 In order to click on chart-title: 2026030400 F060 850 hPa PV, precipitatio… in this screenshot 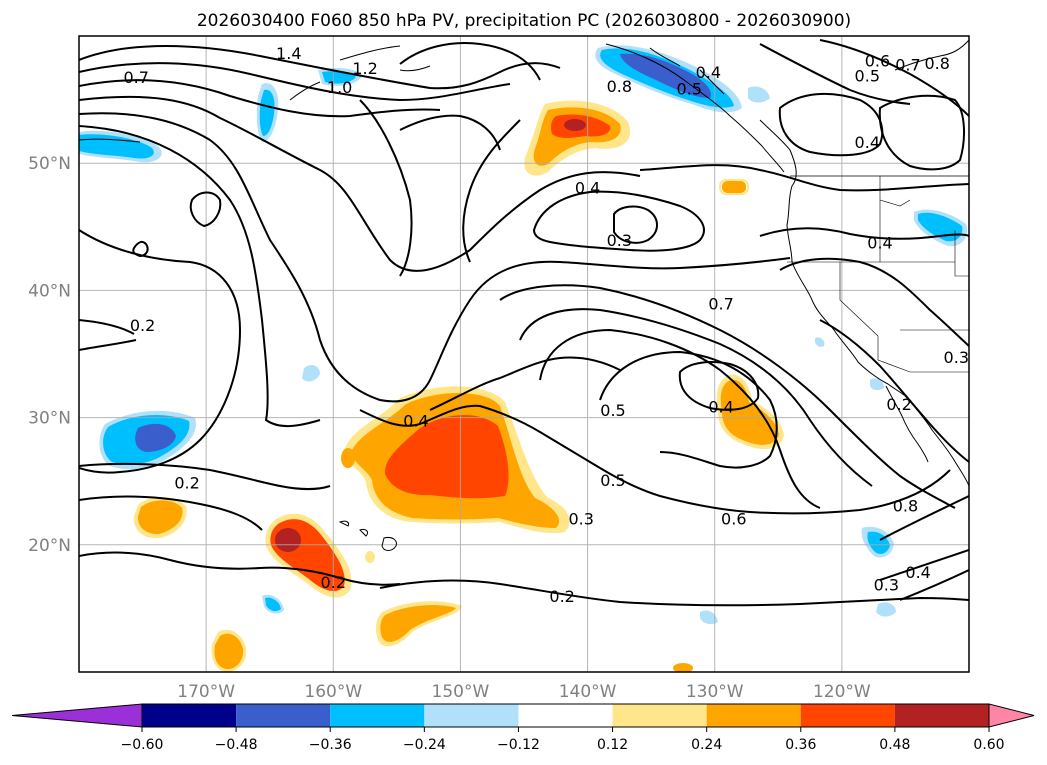, I will do `click(524, 21)`.